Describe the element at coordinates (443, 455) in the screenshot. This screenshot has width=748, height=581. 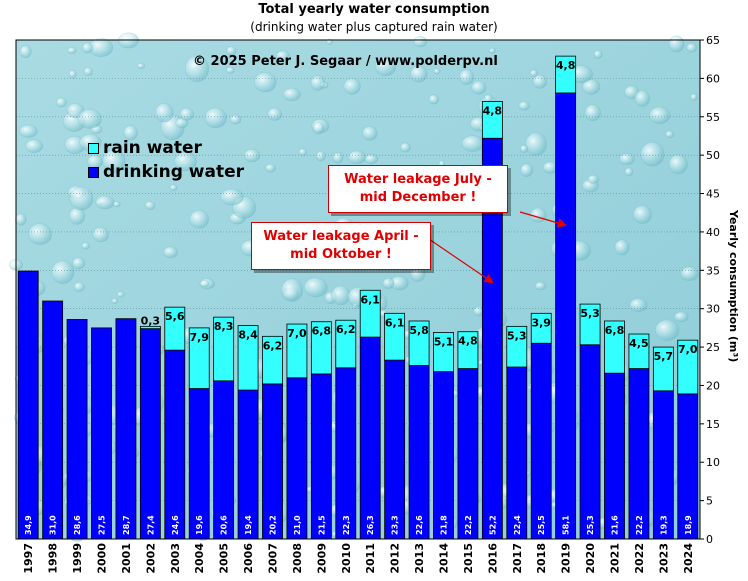
I see `bar-drinking-2014` at that location.